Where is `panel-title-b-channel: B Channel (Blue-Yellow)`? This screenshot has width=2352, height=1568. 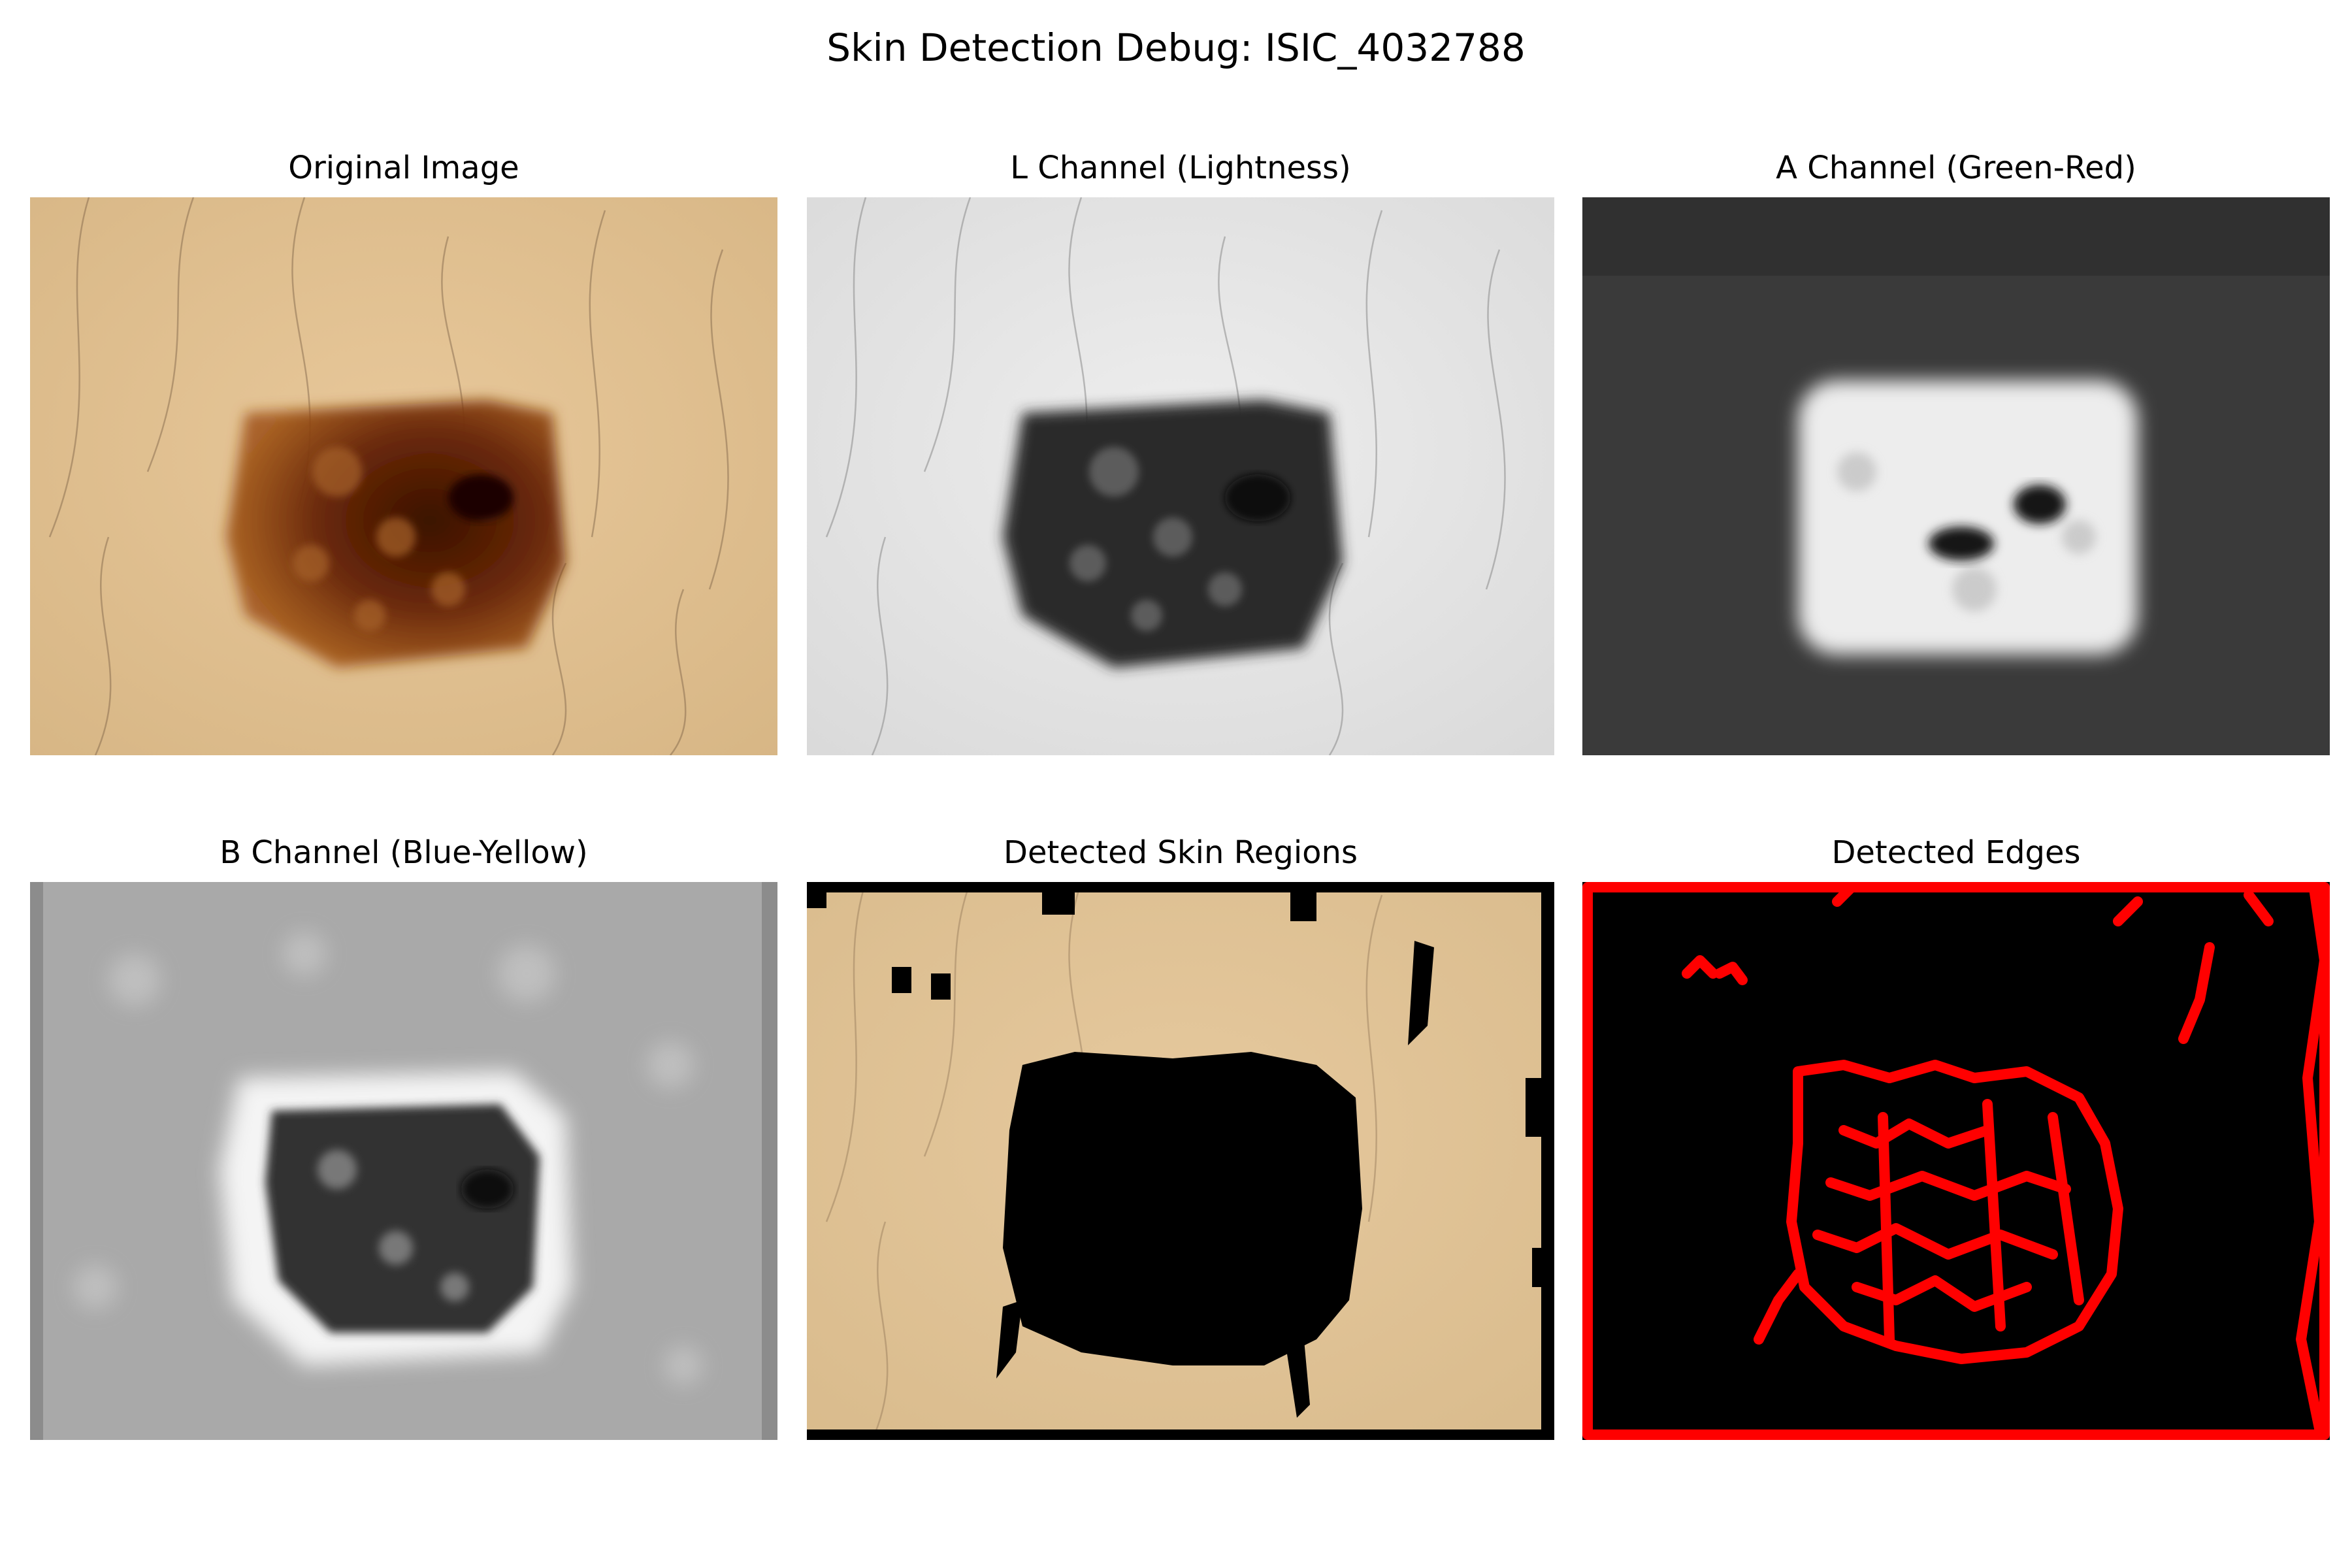
panel-title-b-channel: B Channel (Blue-Yellow) is located at coordinates (404, 852).